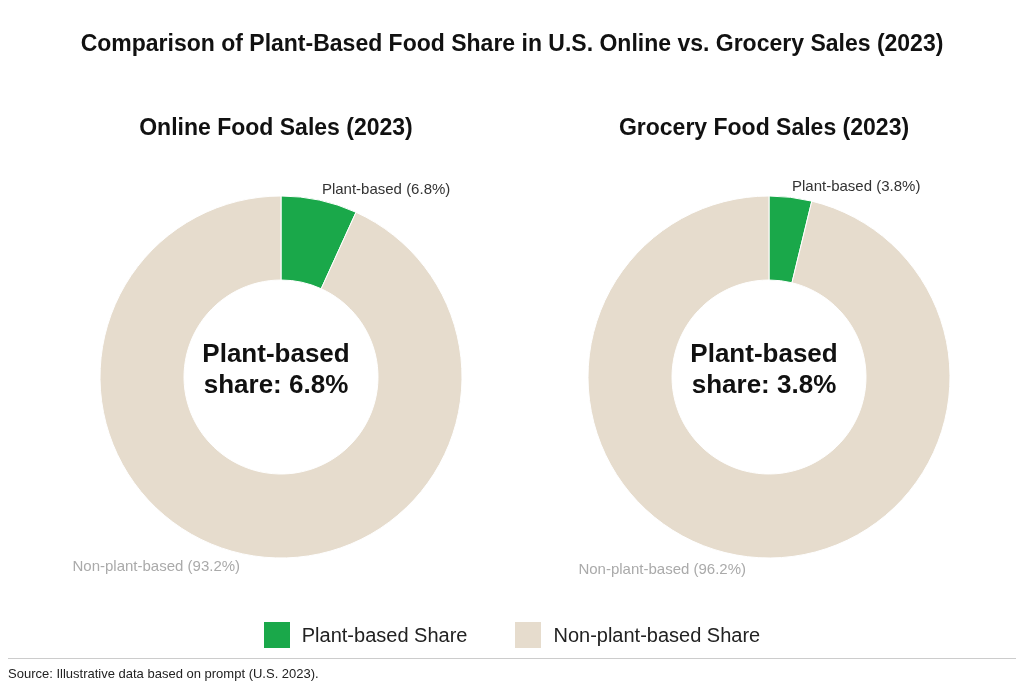 Image resolution: width=1024 pixels, height=687 pixels. Describe the element at coordinates (156, 566) in the screenshot. I see `data-label: Non-plant-based (93.2%)` at that location.